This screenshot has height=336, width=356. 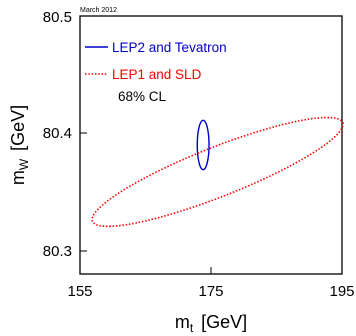 I want to click on y-ticks: 80.3 80.4 80.5, so click(x=65, y=134).